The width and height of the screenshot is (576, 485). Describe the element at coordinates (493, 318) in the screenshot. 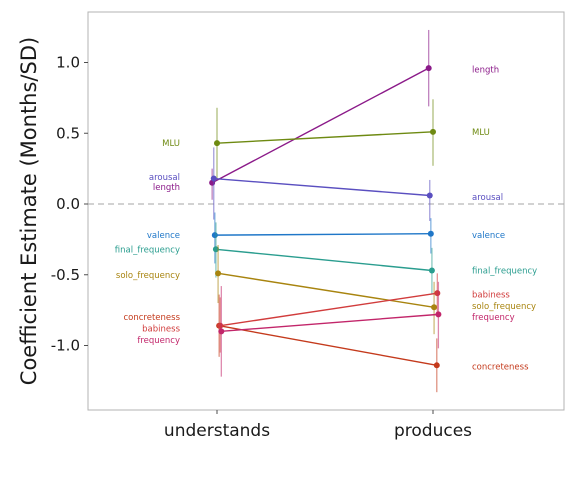

I see `label-right-frequency: frequency` at that location.